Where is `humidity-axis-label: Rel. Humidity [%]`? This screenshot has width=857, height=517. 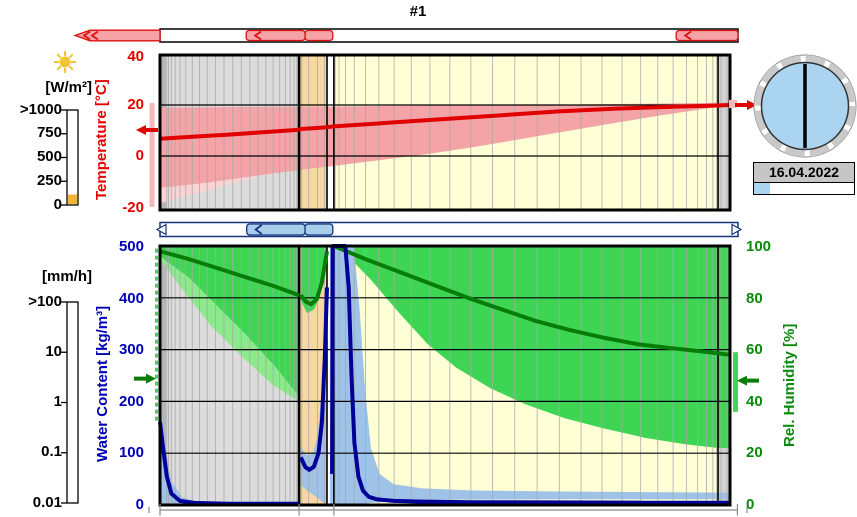
humidity-axis-label: Rel. Humidity [%] is located at coordinates (789, 385).